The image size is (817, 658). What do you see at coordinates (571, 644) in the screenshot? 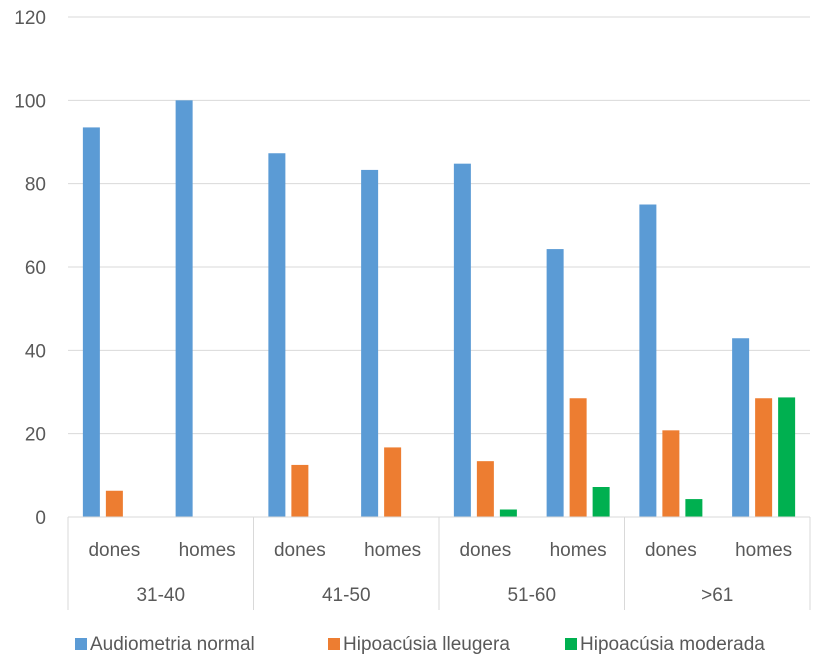
I see `legend-swatch-moderada` at bounding box center [571, 644].